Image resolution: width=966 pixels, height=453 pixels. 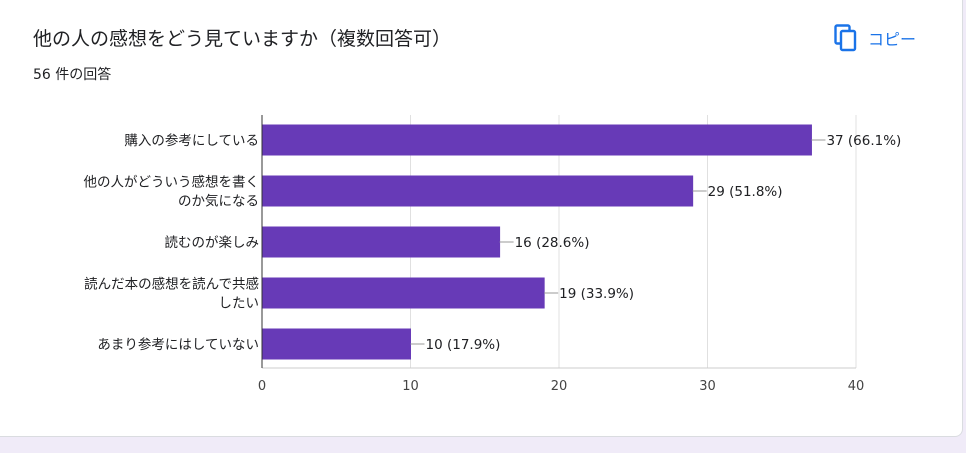 What do you see at coordinates (172, 192) in the screenshot?
I see `category-label: 他の人がどういう感想を書くのか気になる` at bounding box center [172, 192].